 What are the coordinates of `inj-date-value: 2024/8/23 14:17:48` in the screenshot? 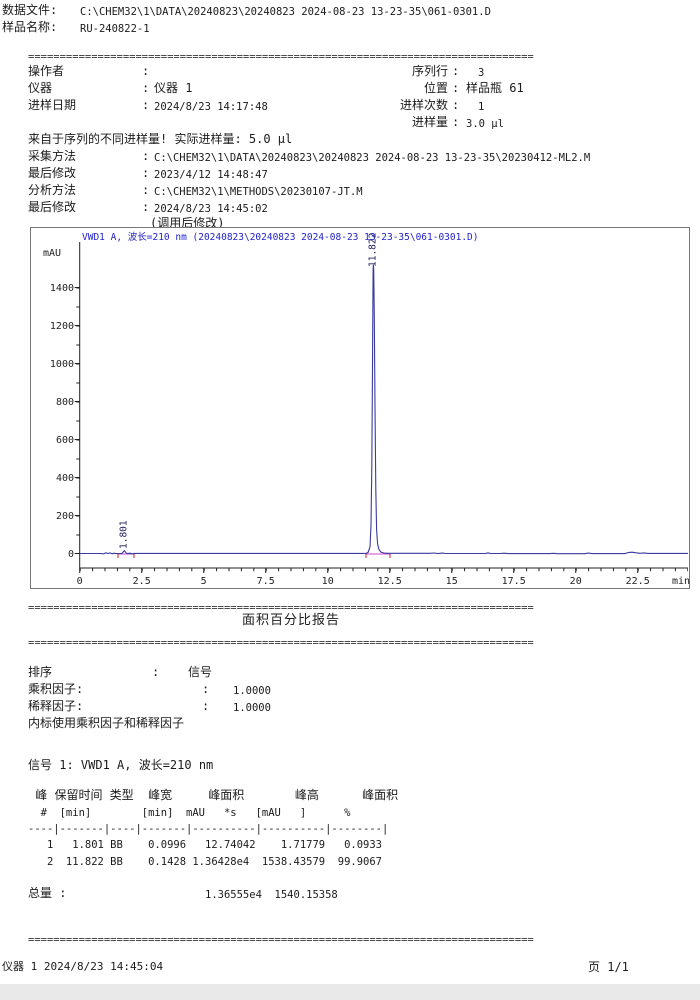 It's located at (211, 107).